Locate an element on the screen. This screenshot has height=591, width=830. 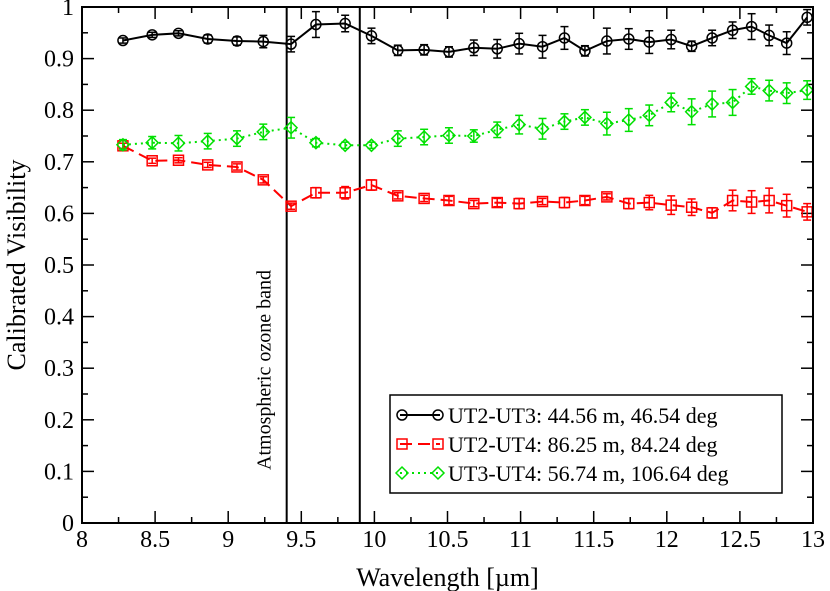
y-tick-label: 0.1 is located at coordinates (59, 472).